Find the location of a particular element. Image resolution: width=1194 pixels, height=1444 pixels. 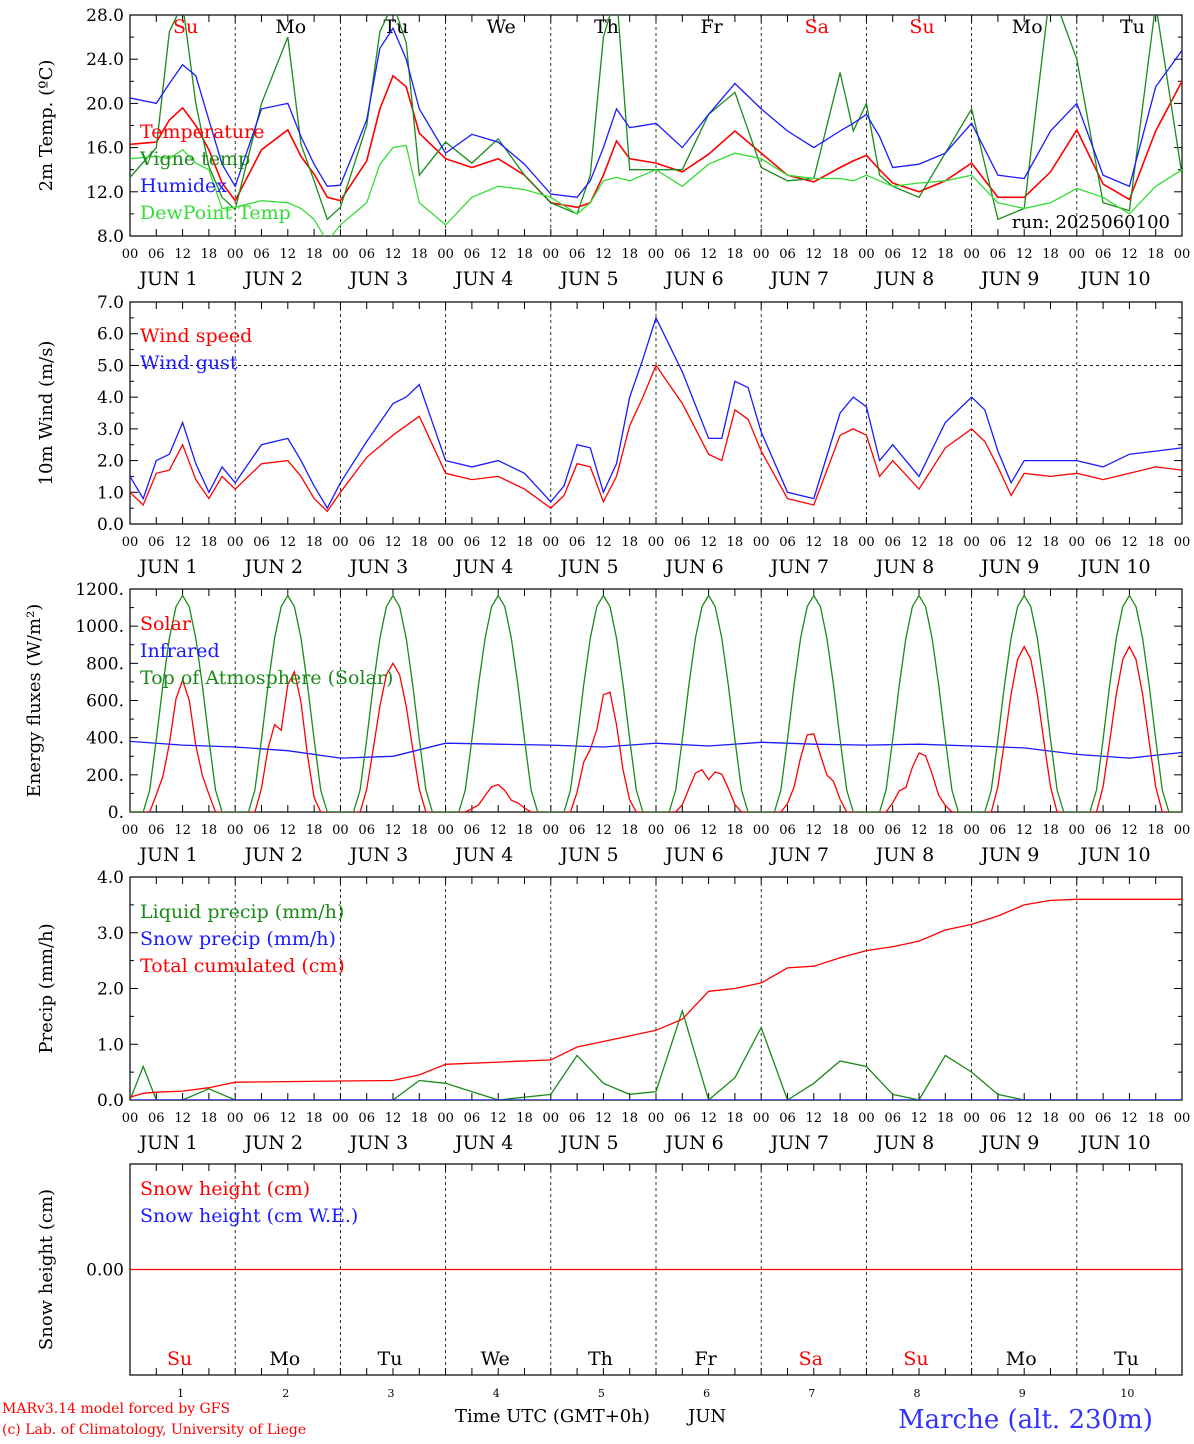

day-number: 2 is located at coordinates (285, 1393).